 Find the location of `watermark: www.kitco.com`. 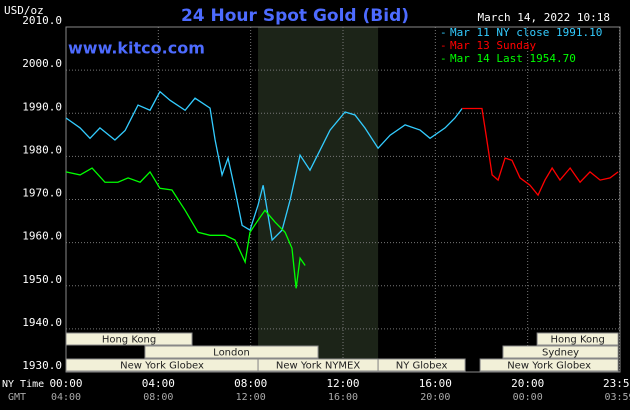

watermark: www.kitco.com is located at coordinates (136, 48).